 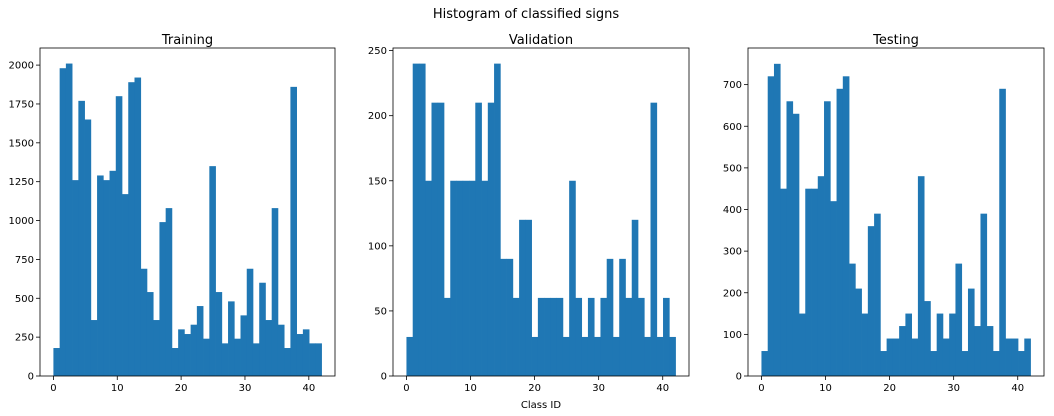 What do you see at coordinates (470, 388) in the screenshot?
I see `validation-x-tick-label: 10` at bounding box center [470, 388].